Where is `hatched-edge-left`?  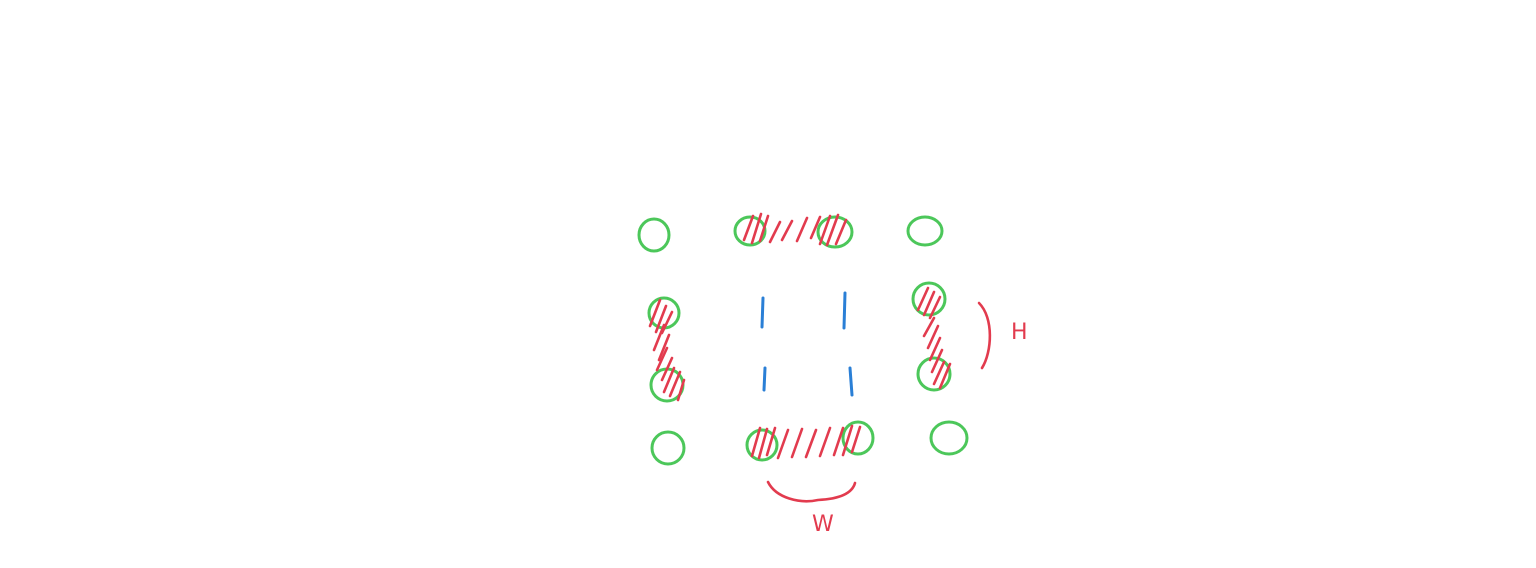 hatched-edge-left is located at coordinates (667, 350).